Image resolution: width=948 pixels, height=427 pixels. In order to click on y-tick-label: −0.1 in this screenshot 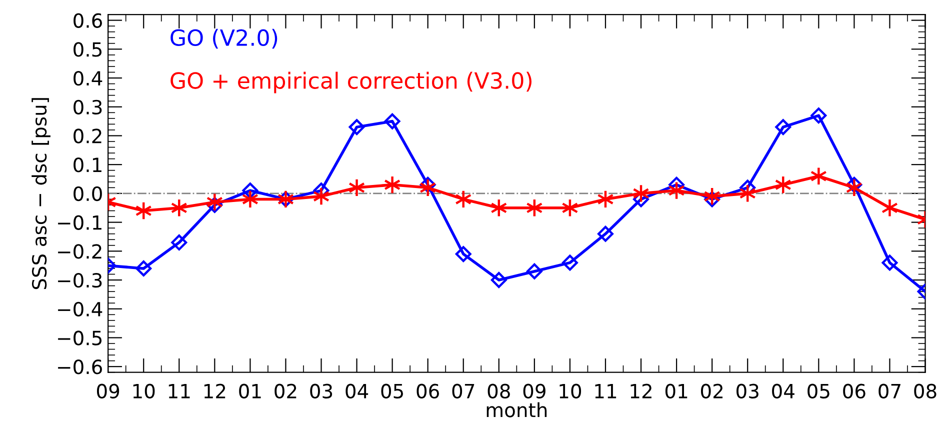, I will do `click(80, 222)`.